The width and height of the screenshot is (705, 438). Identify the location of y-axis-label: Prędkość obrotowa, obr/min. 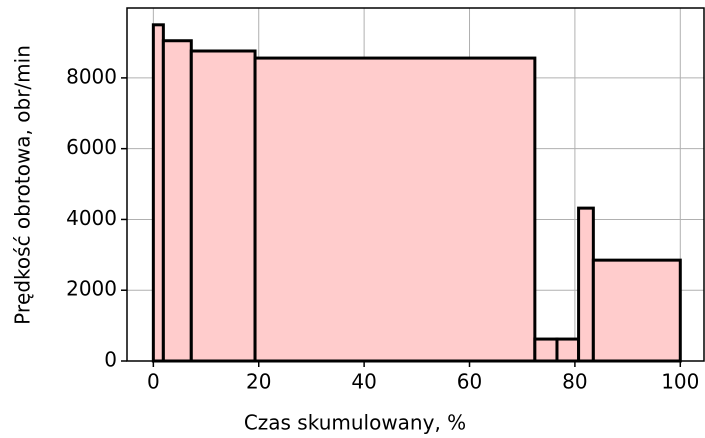
(23, 185).